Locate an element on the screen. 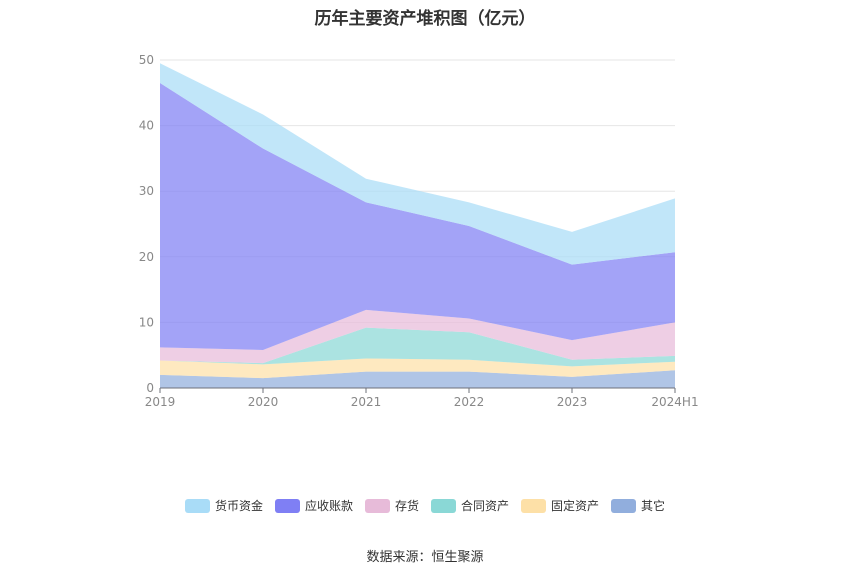  legend-label: 固定资产 is located at coordinates (575, 506).